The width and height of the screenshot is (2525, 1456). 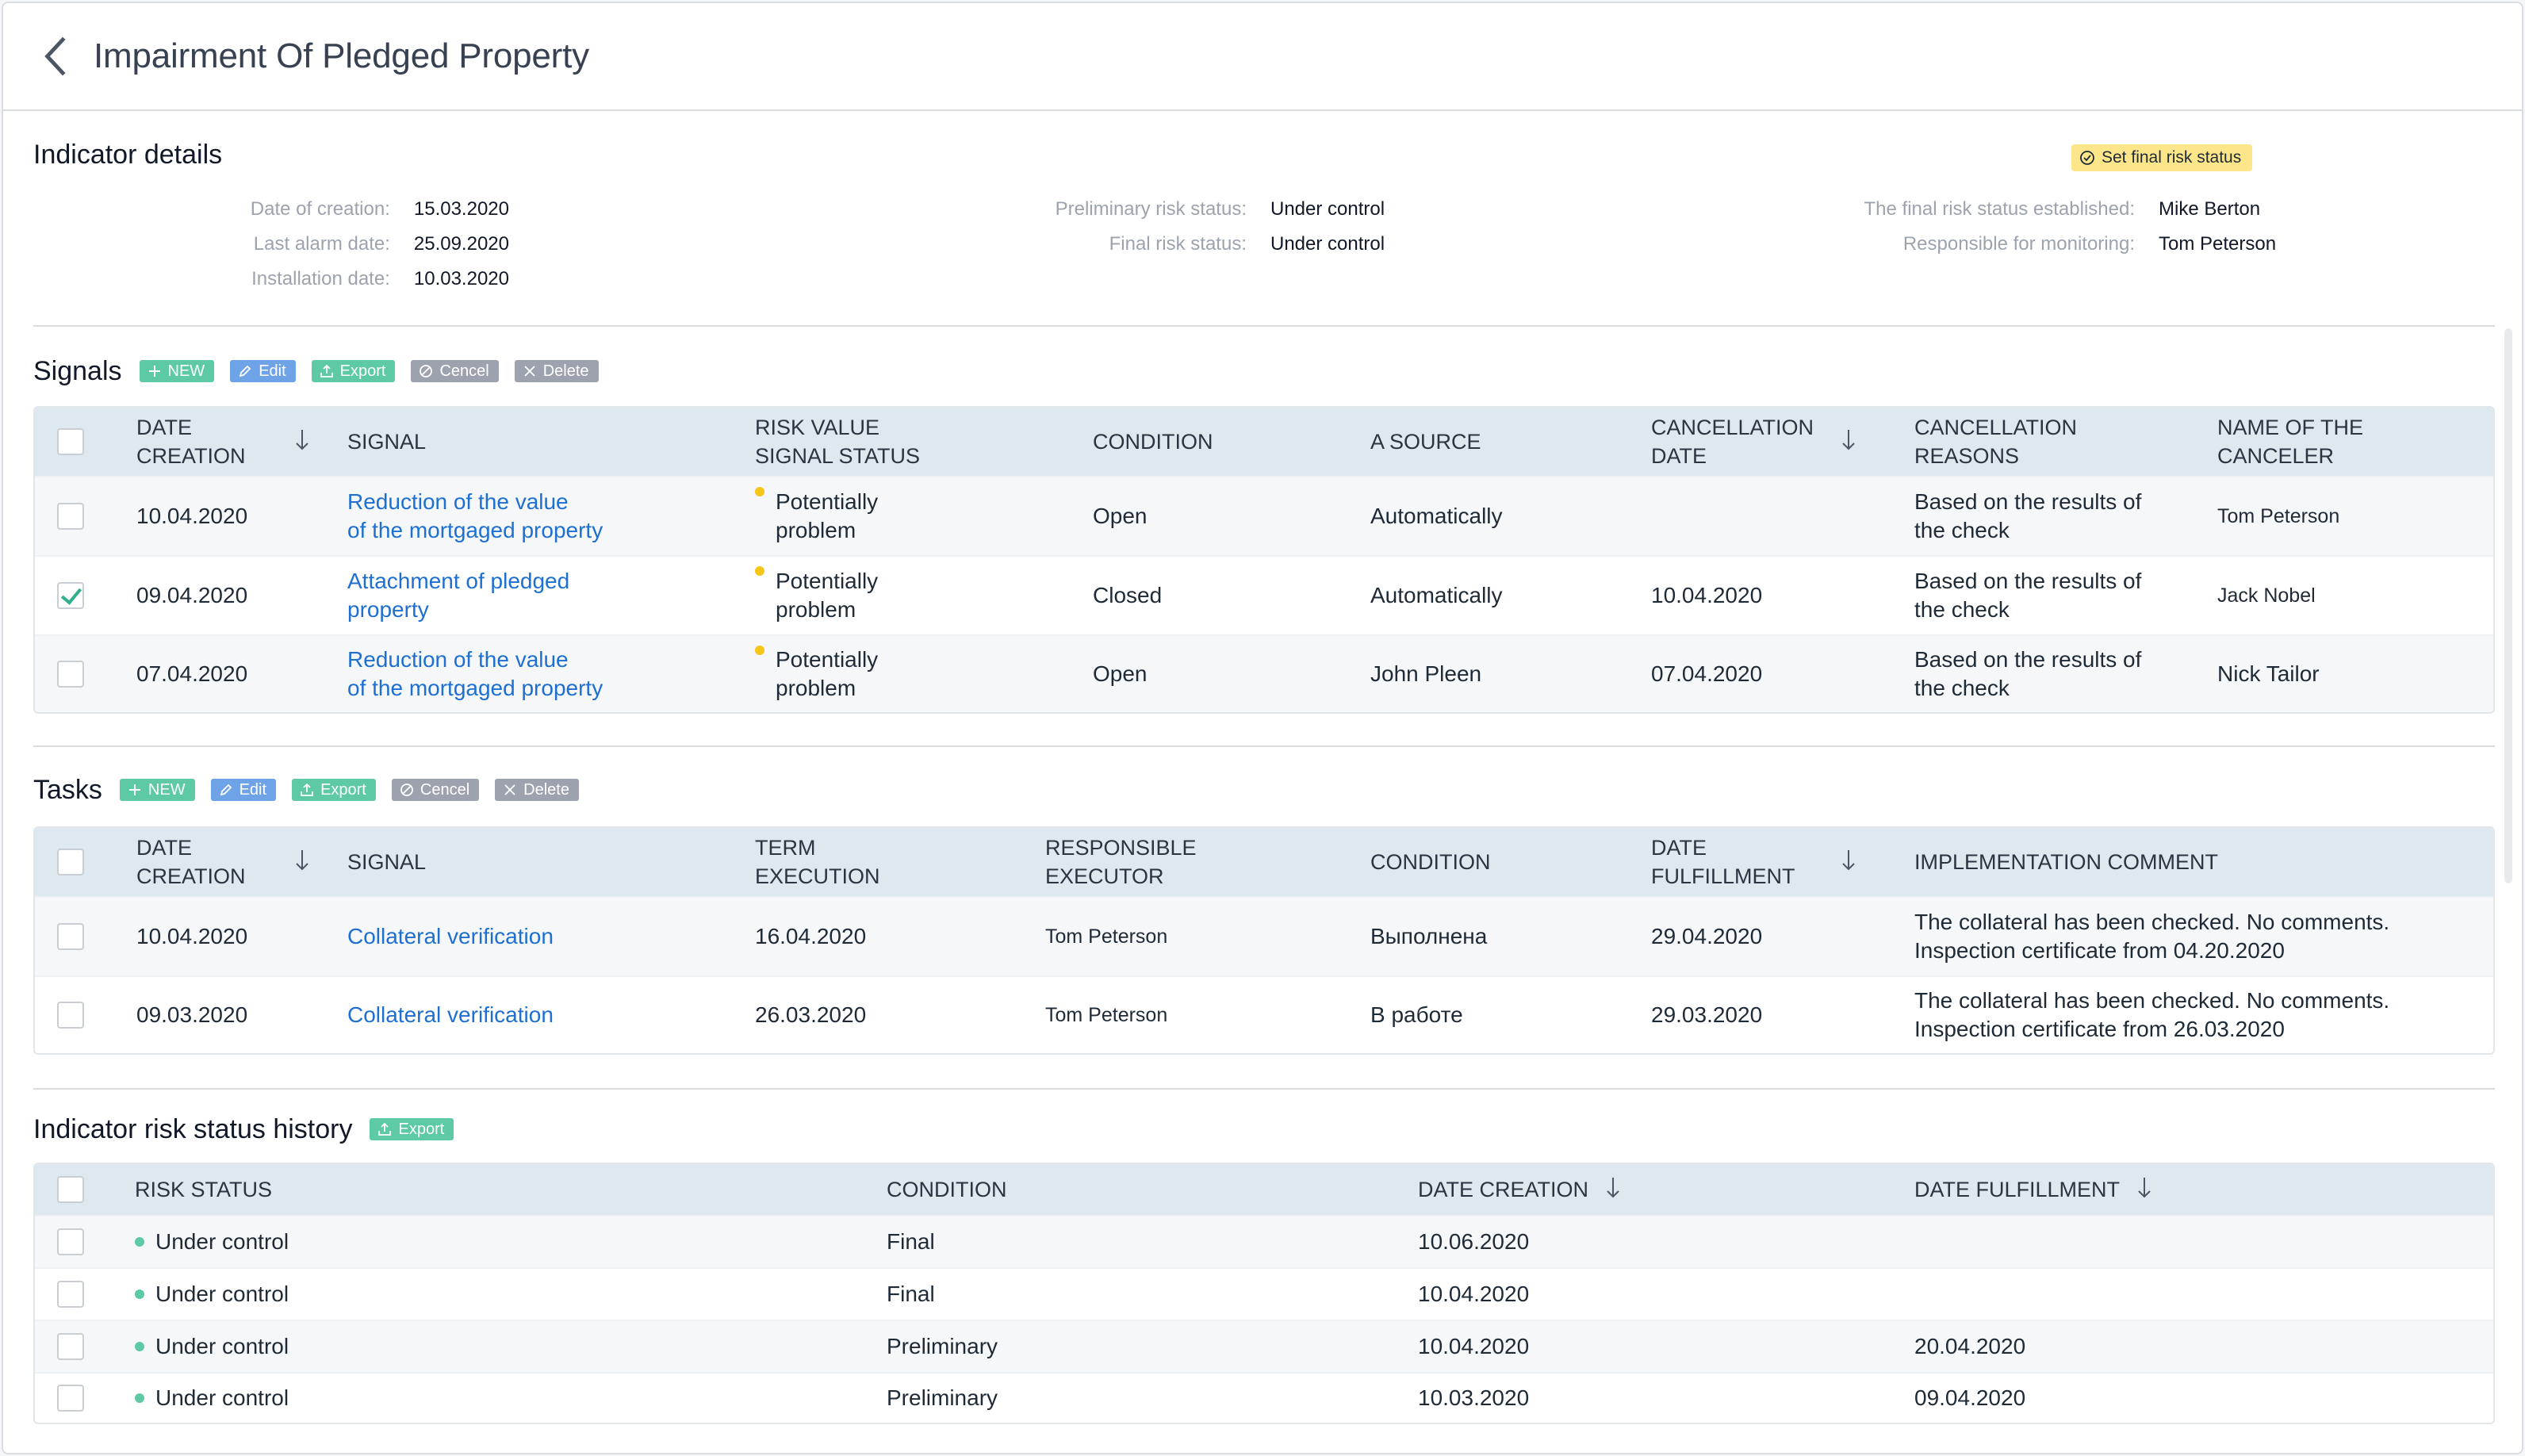 I want to click on edit-signal-button: Edit, so click(x=263, y=371).